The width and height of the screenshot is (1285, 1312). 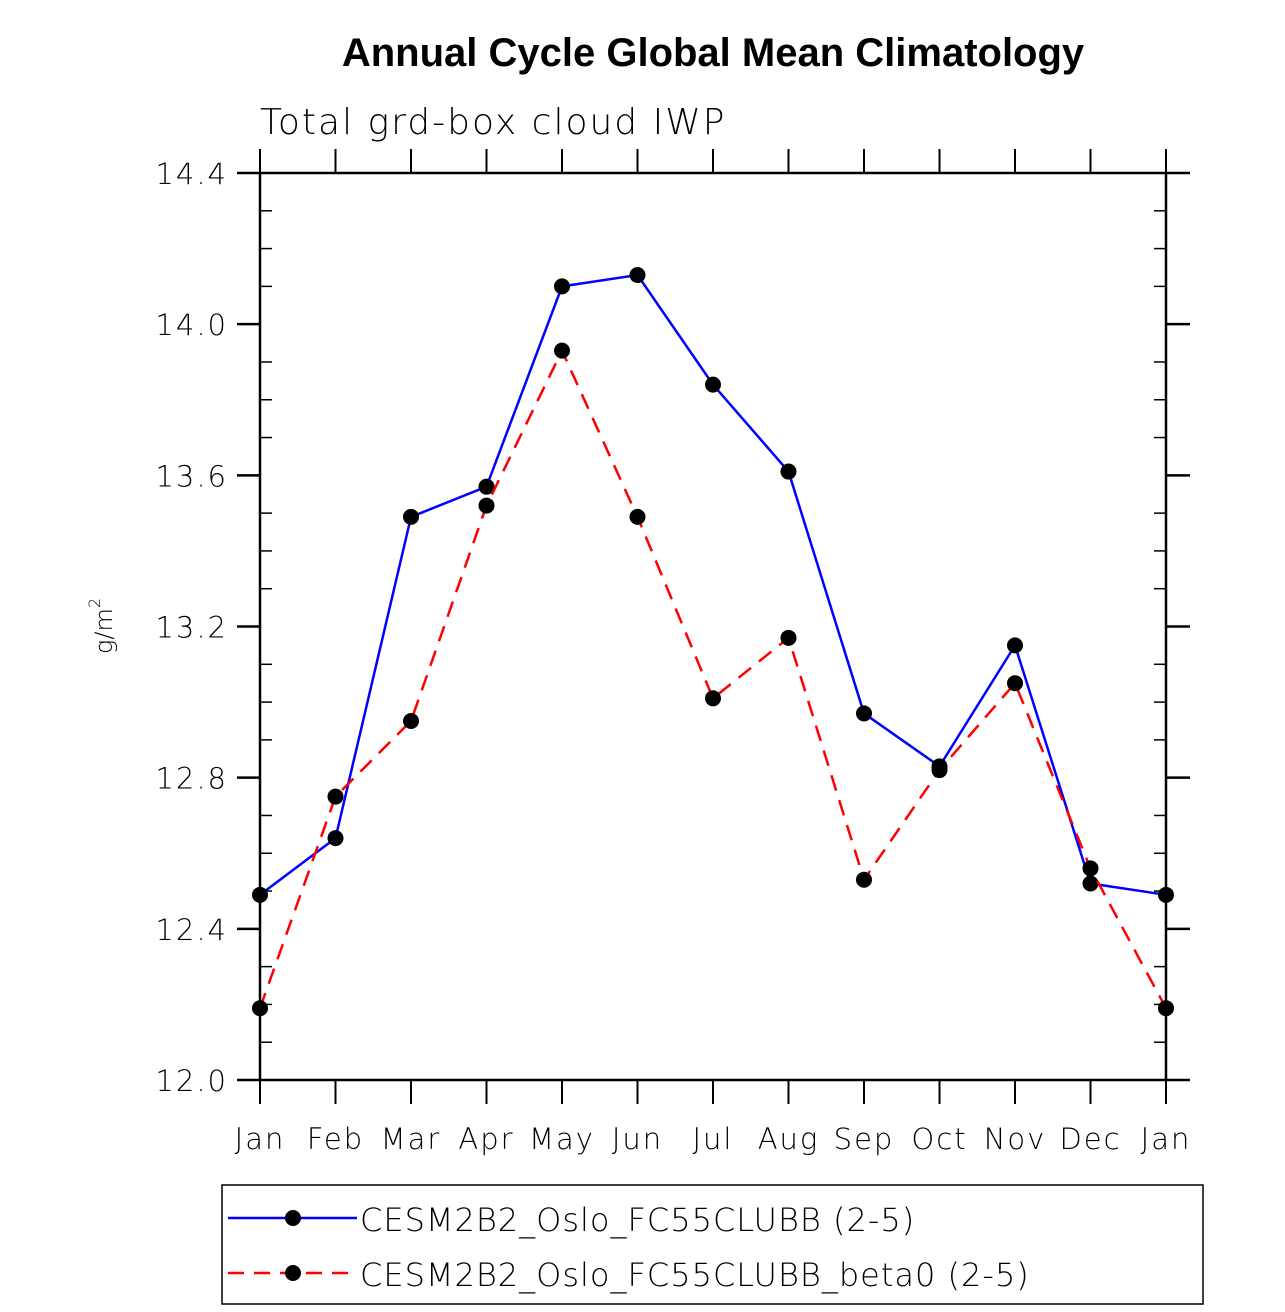 I want to click on y-tick-label: 13.2, so click(x=191, y=628).